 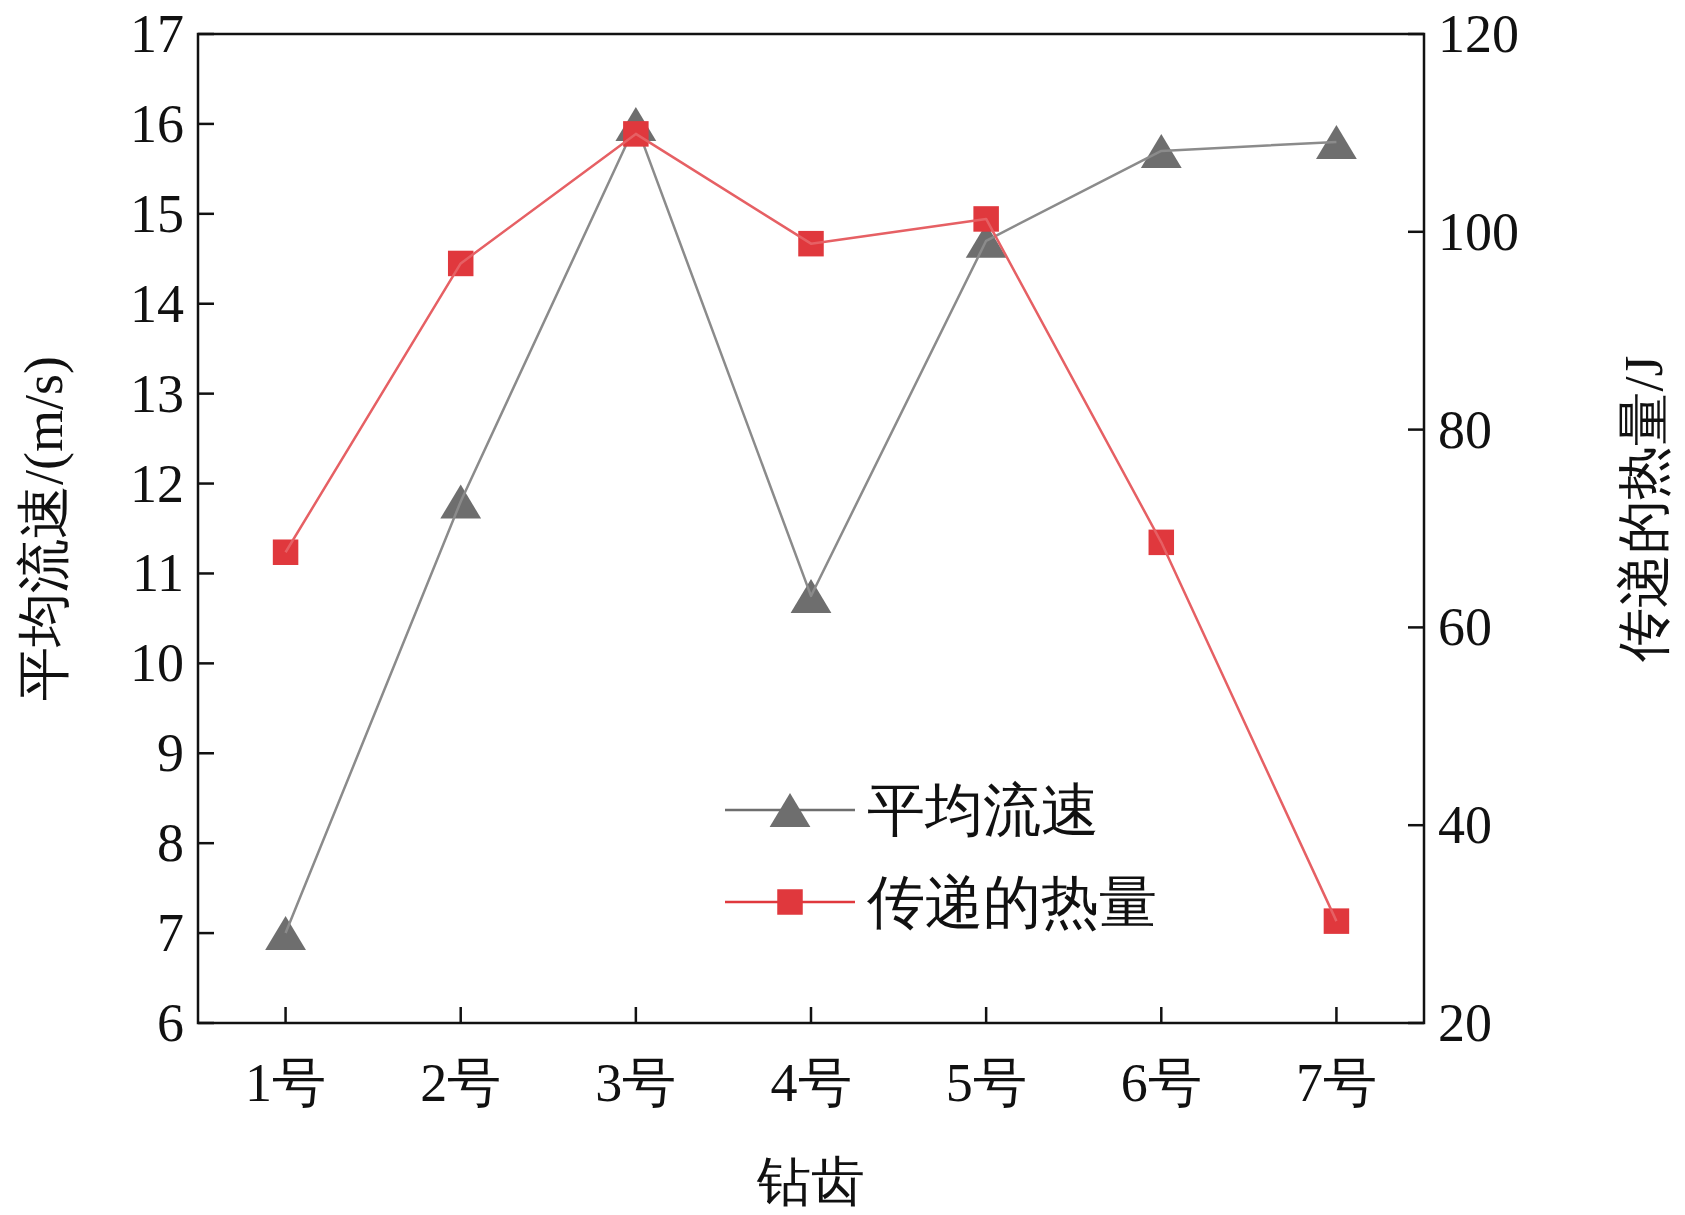 What do you see at coordinates (170, 1023) in the screenshot?
I see `y-tick-label: 6` at bounding box center [170, 1023].